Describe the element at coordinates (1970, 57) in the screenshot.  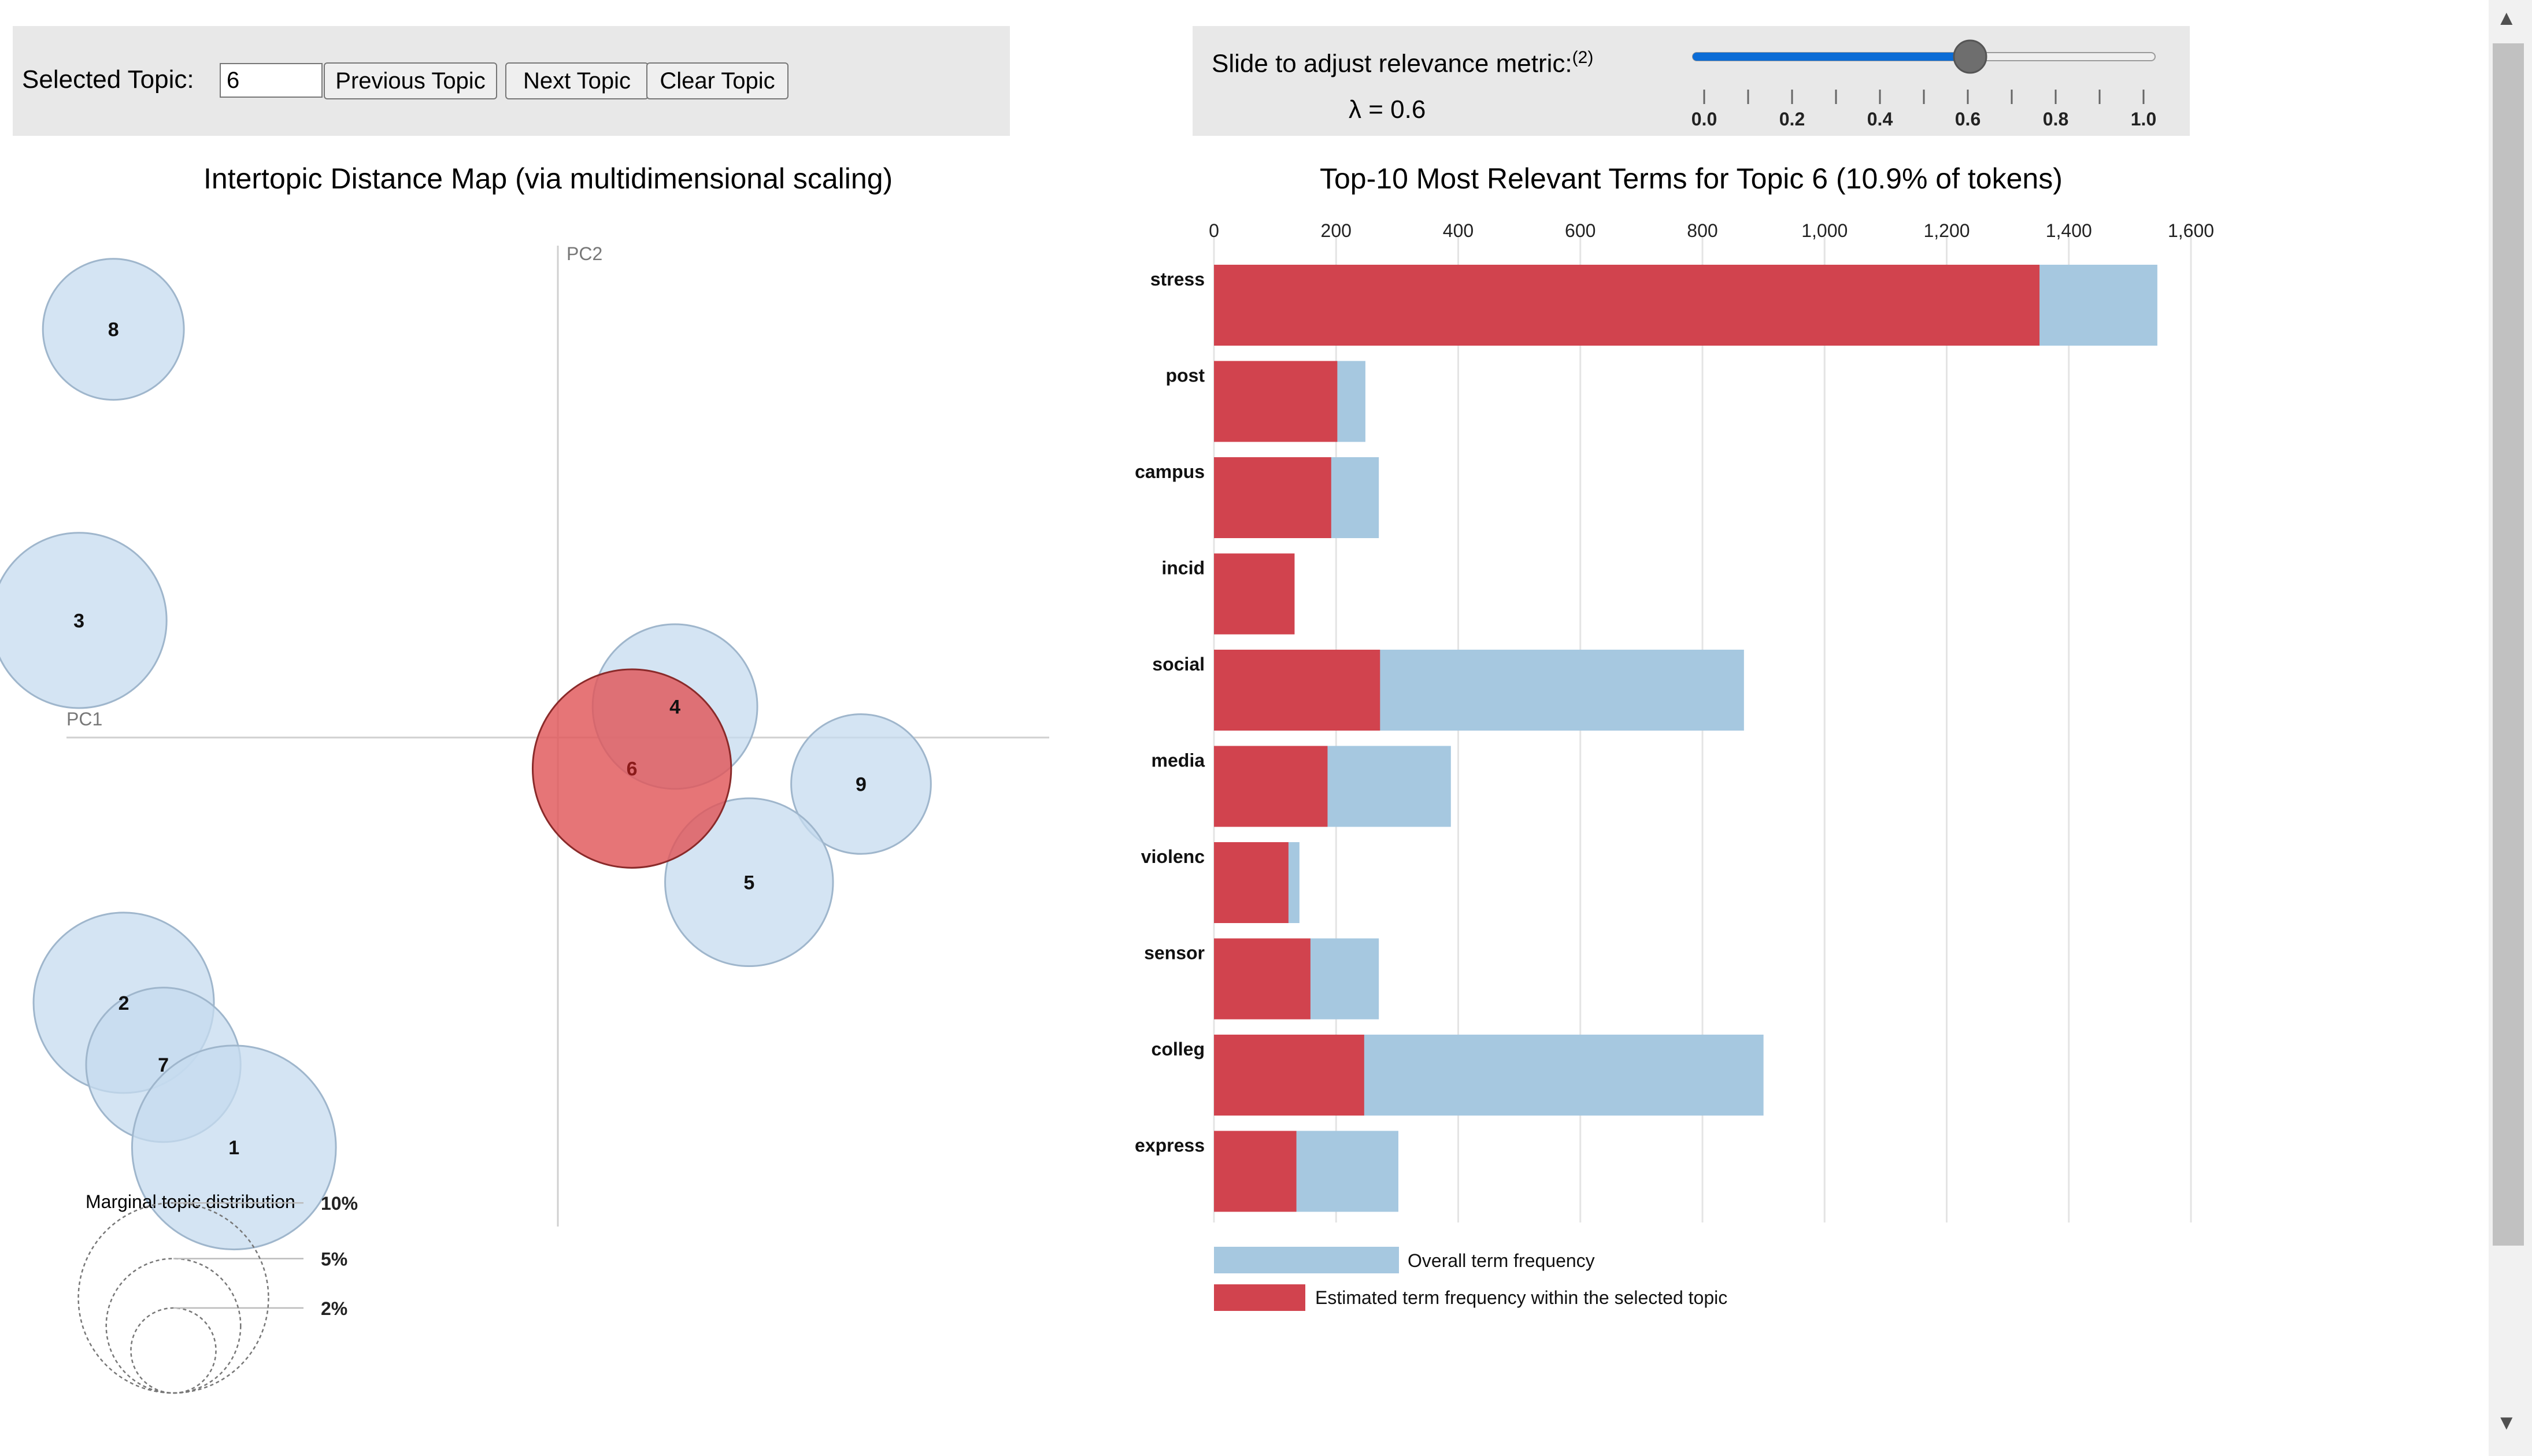
I see `slider-handle` at that location.